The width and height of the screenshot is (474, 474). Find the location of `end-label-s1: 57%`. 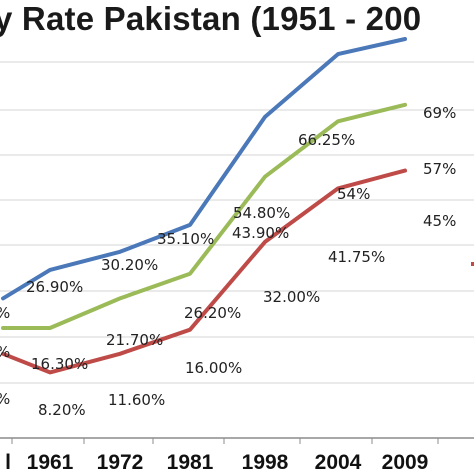

end-label-s1: 57% is located at coordinates (439, 169).